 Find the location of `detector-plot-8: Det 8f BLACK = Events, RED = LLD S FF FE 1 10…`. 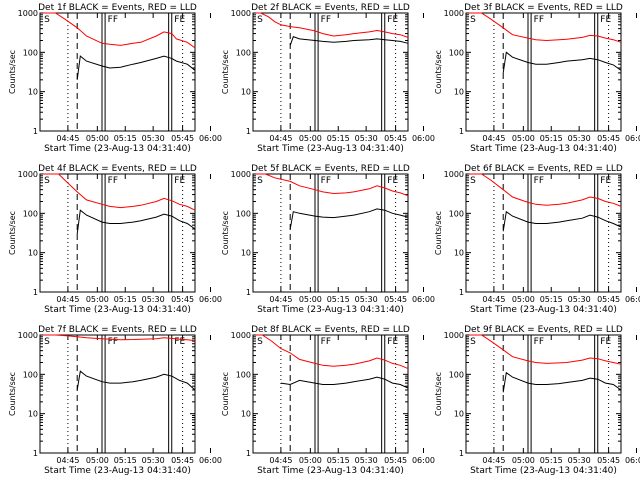

detector-plot-8: Det 8f BLACK = Events, RED = LLD S FF FE 1 10… is located at coordinates (328, 400).